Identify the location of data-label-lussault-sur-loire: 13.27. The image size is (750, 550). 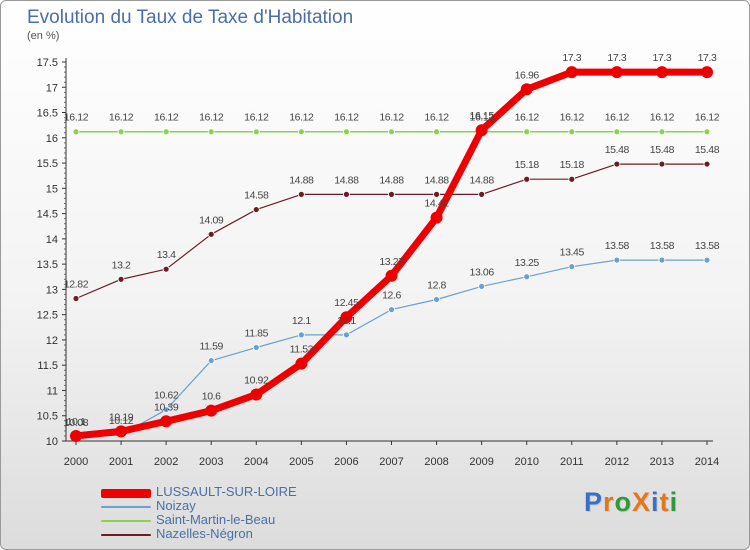
(391, 262).